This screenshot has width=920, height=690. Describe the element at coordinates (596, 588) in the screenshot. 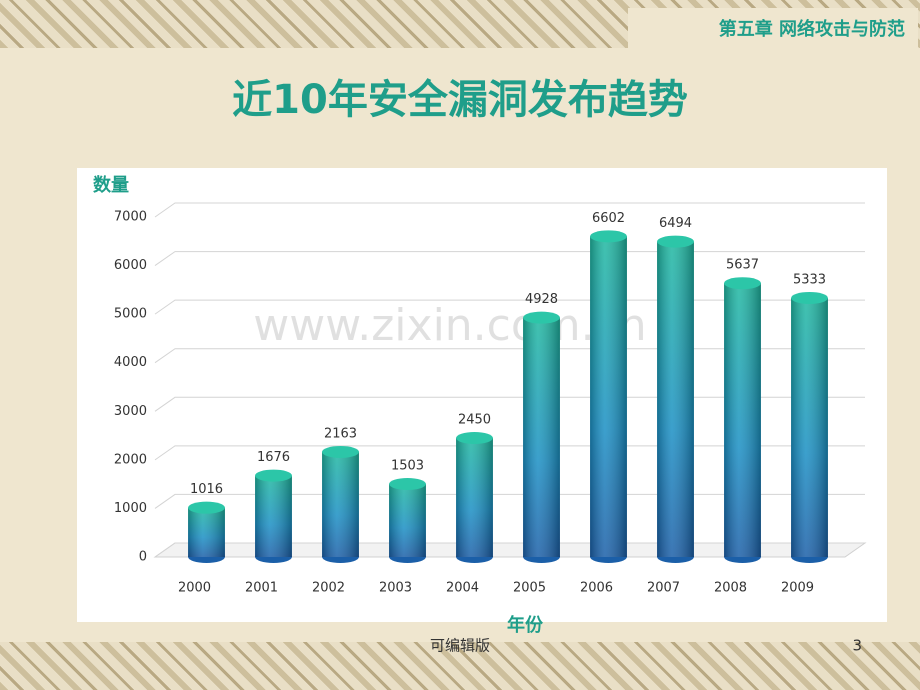

I see `x-tick-label: 2006` at that location.